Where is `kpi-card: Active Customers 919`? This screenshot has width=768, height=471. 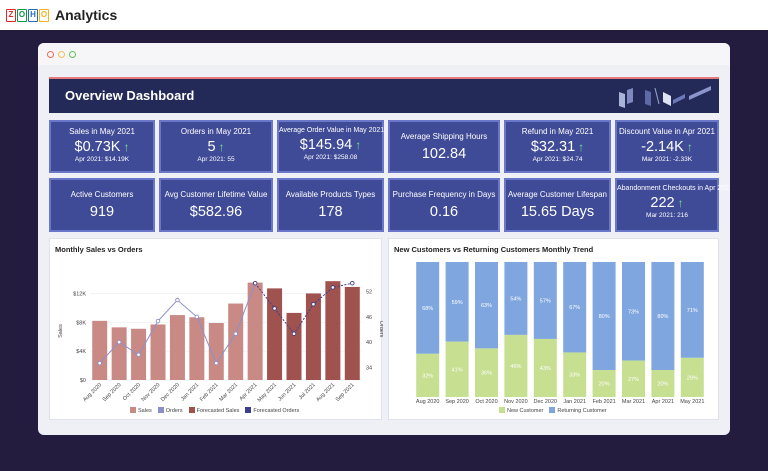 kpi-card: Active Customers 919 is located at coordinates (102, 205).